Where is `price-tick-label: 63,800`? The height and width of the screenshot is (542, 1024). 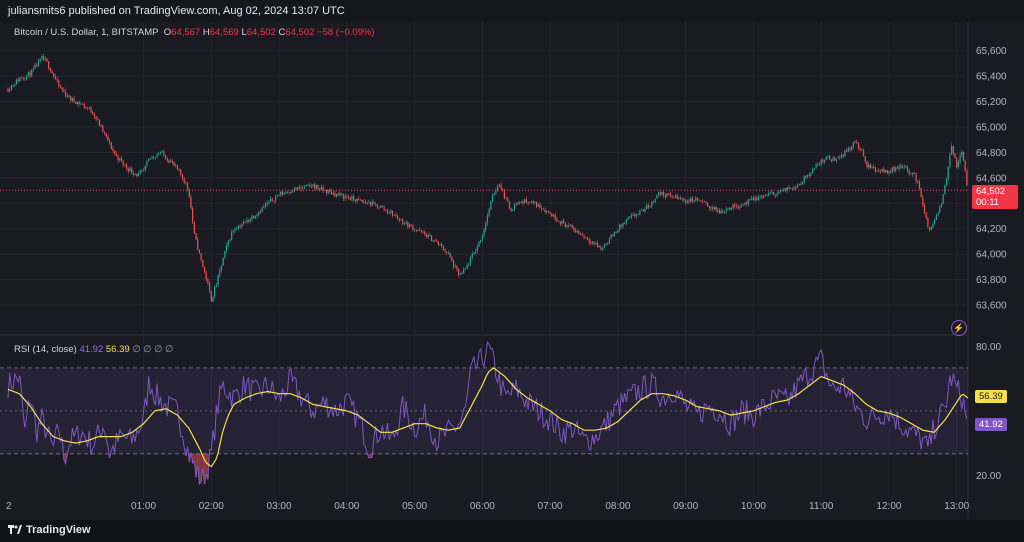
price-tick-label: 63,800 is located at coordinates (991, 280).